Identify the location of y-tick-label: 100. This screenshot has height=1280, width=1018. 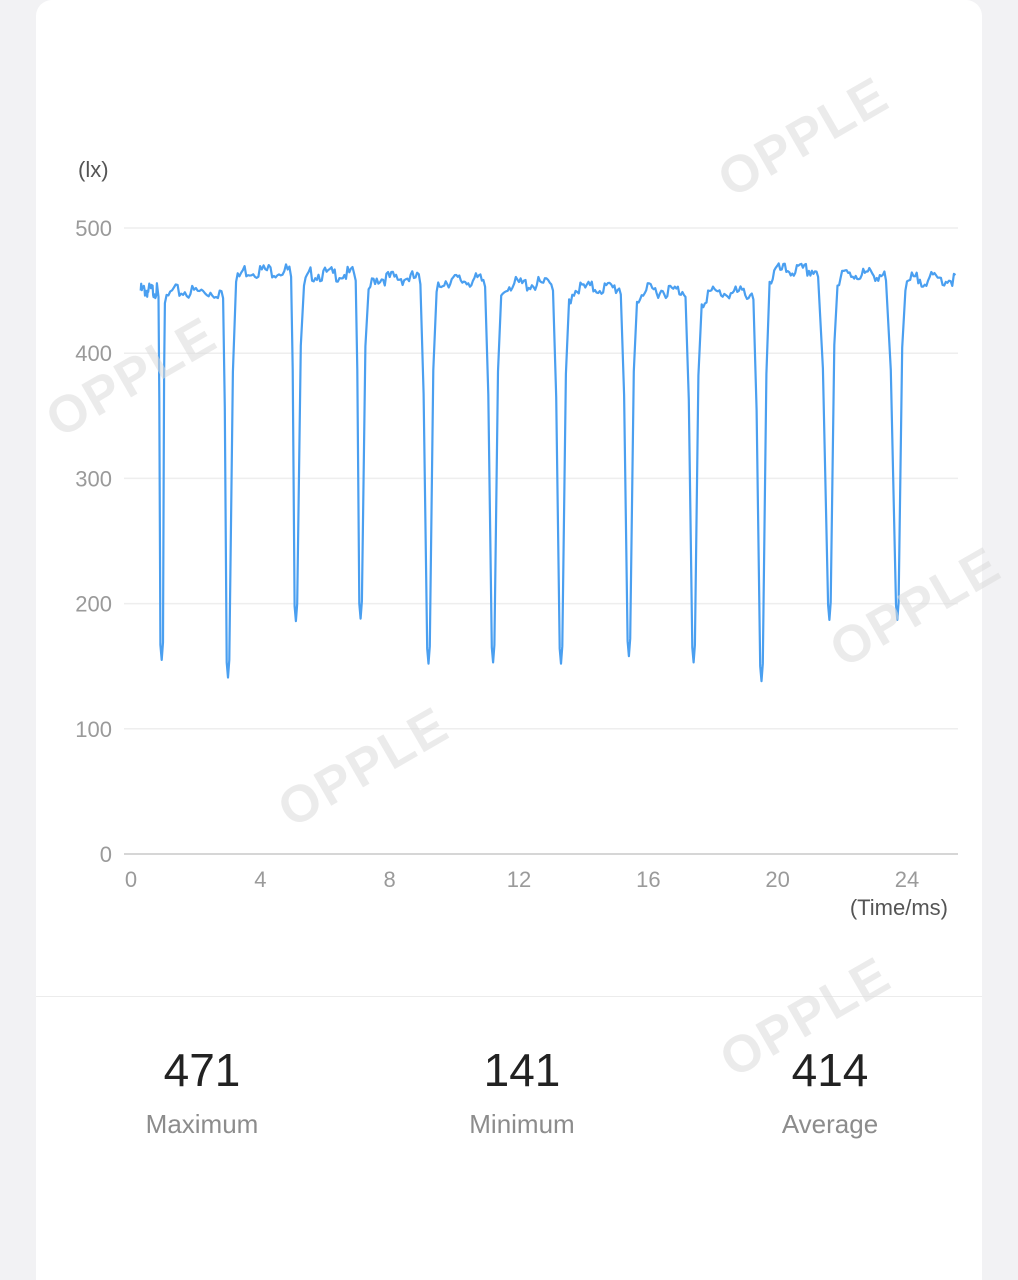
(93, 729).